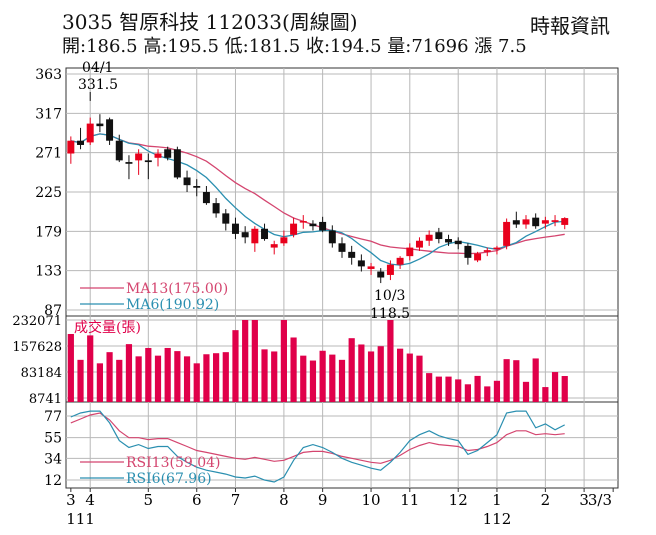 The height and width of the screenshot is (535, 656). Describe the element at coordinates (409, 500) in the screenshot. I see `x-tick-label: 11` at that location.